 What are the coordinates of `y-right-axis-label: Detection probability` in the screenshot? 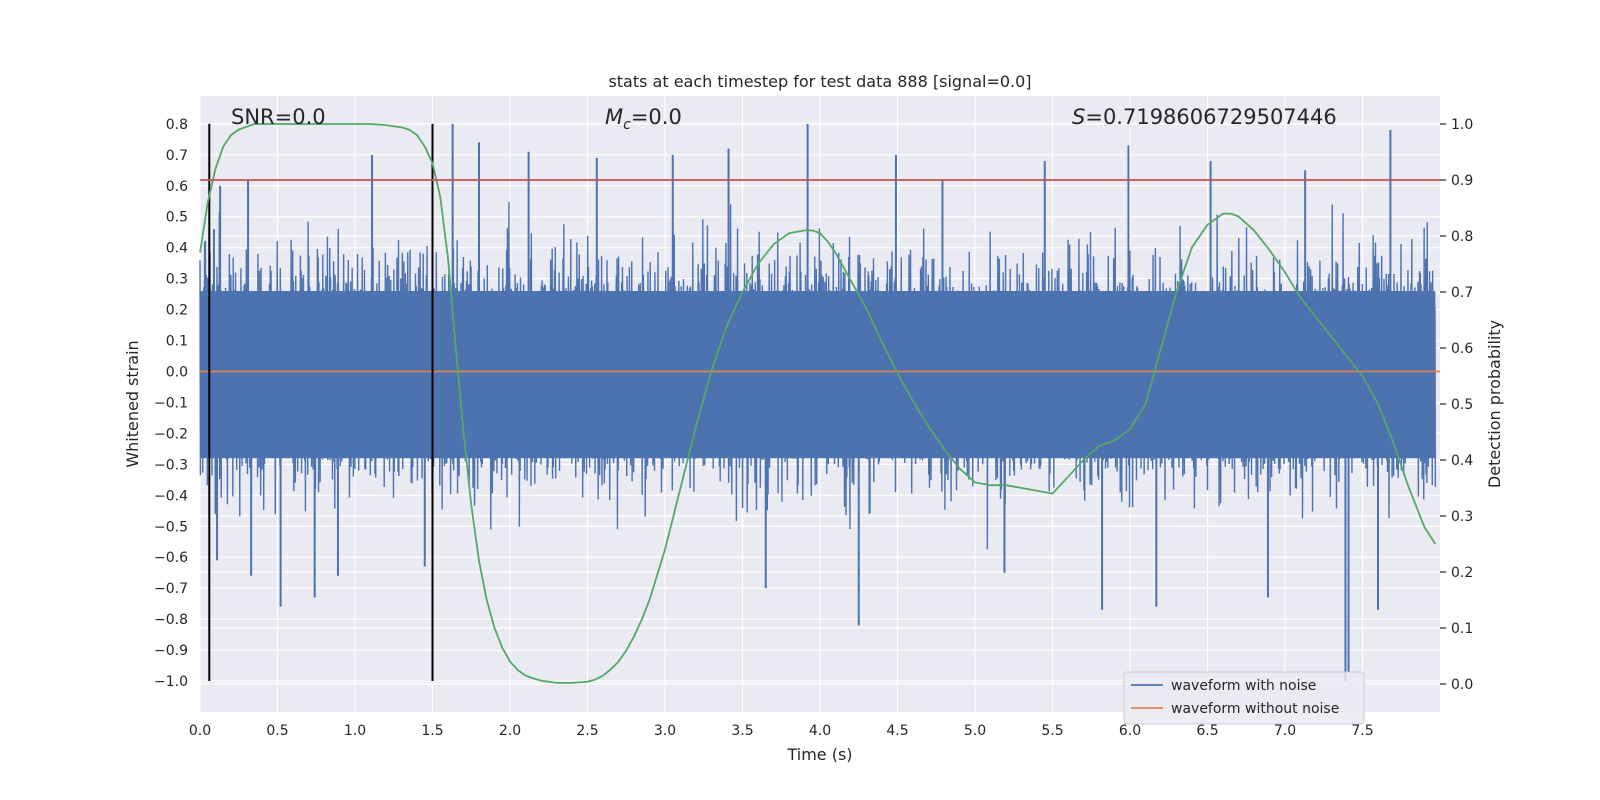 It's located at (1494, 404).